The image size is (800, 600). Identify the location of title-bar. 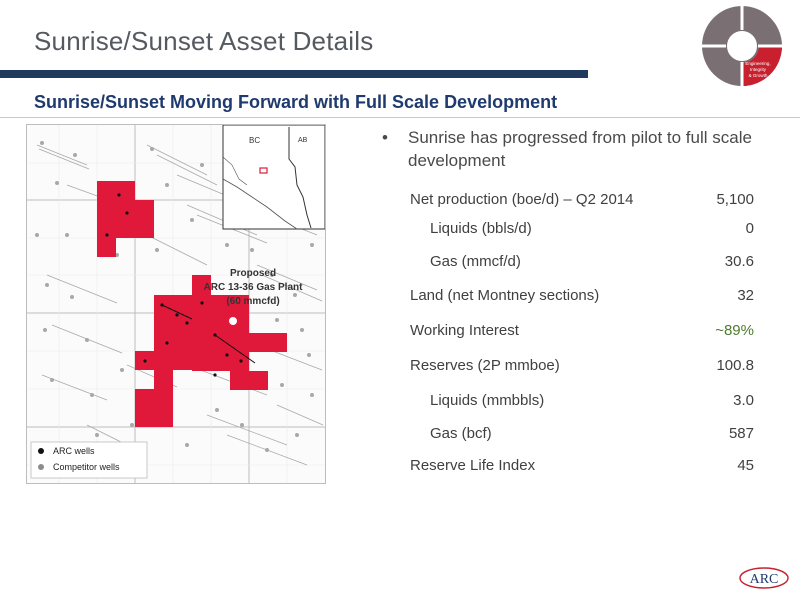
(294, 74).